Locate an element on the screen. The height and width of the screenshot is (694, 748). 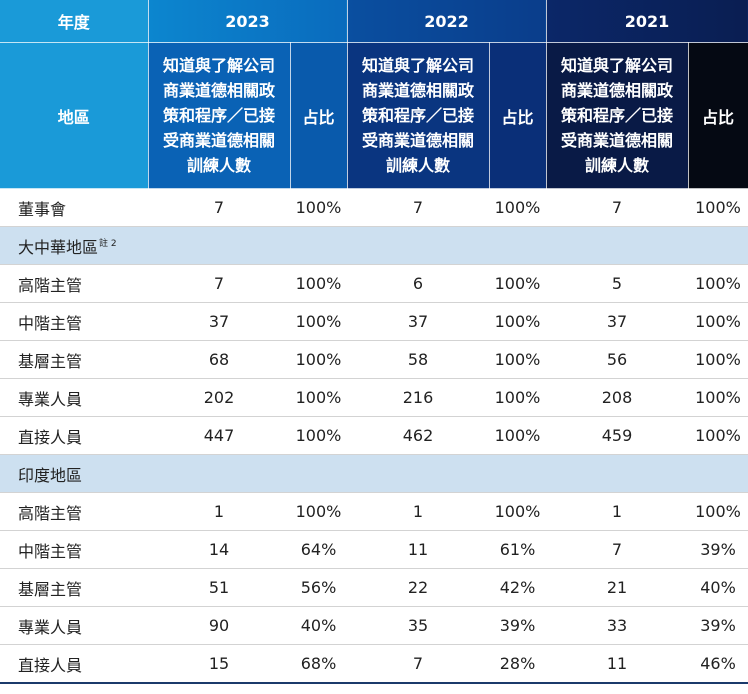
cell-2021-count: 33 is located at coordinates (617, 625).